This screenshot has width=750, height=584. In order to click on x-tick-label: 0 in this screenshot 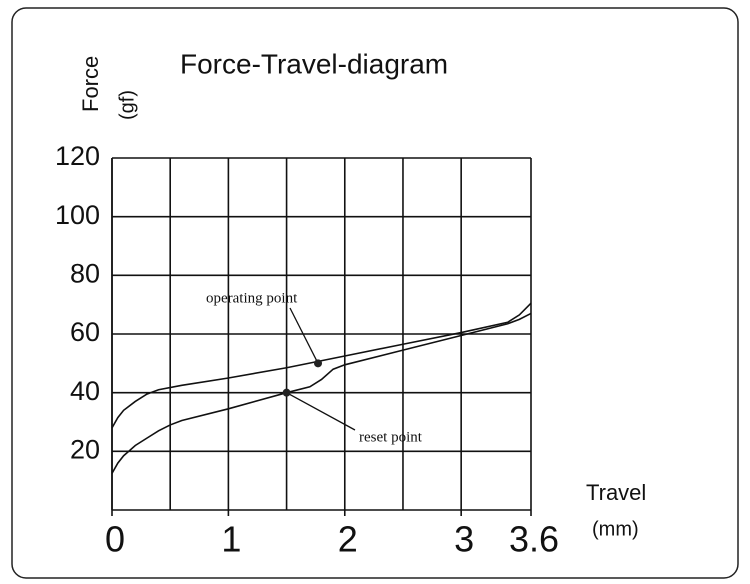, I will do `click(115, 539)`.